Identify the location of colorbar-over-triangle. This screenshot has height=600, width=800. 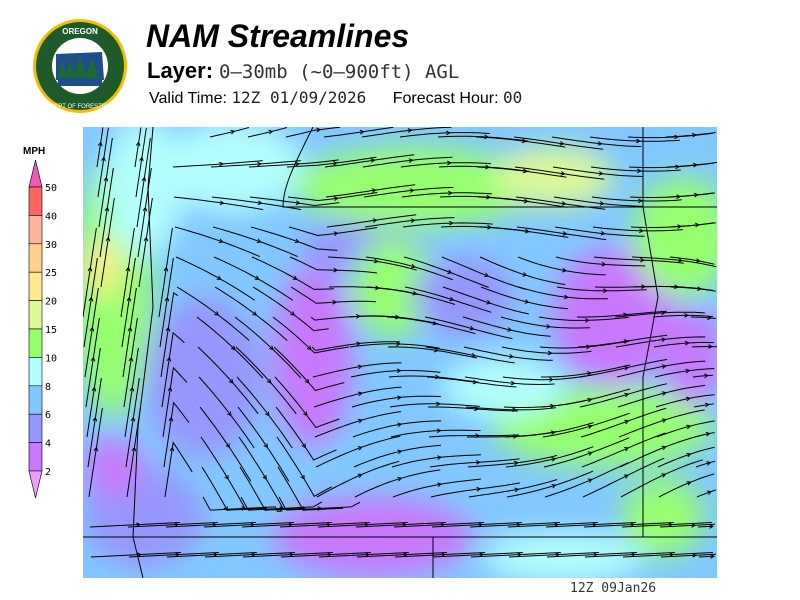
(35, 174).